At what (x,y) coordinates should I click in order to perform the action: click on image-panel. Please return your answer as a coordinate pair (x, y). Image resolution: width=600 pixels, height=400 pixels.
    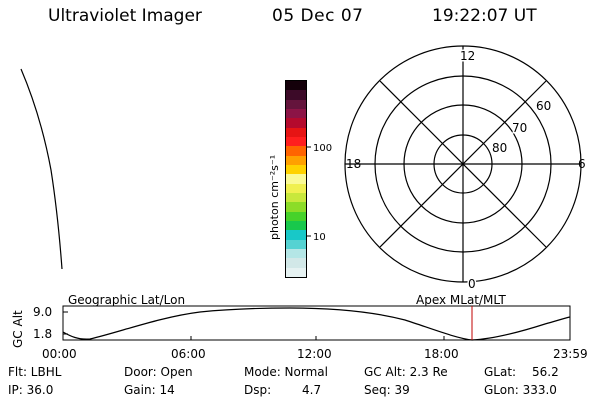
    Looking at the image, I should click on (41, 169).